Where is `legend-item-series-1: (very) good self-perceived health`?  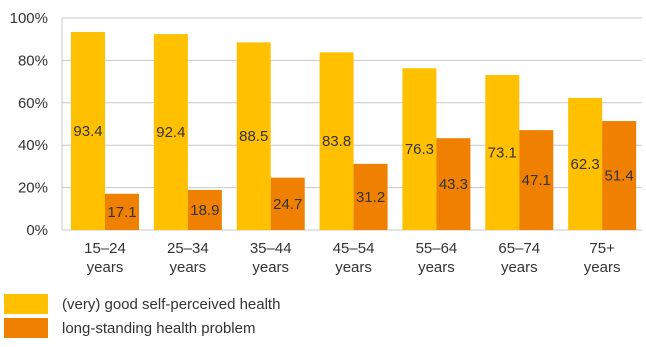 legend-item-series-1: (very) good self-perceived health is located at coordinates (142, 304).